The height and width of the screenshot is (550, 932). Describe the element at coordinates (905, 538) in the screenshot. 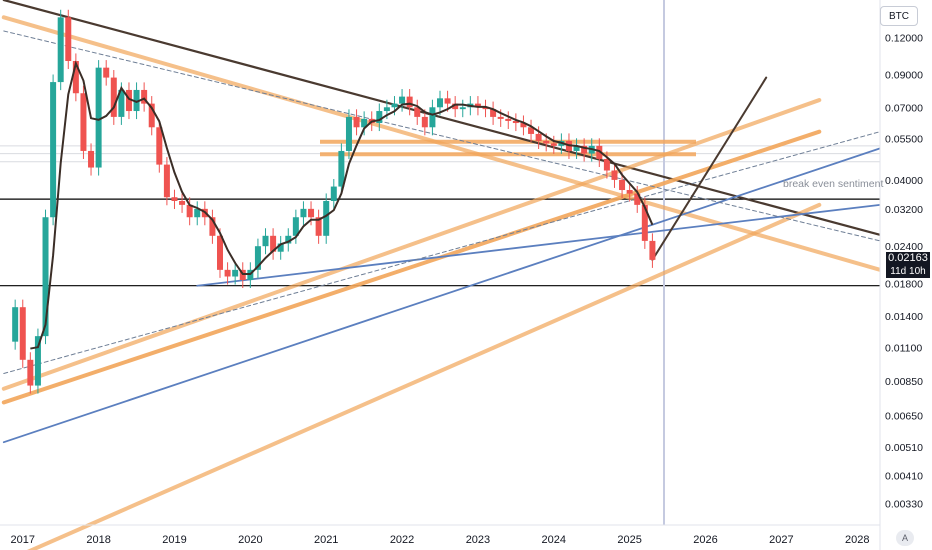

I see `auto-scale-button: A` at that location.